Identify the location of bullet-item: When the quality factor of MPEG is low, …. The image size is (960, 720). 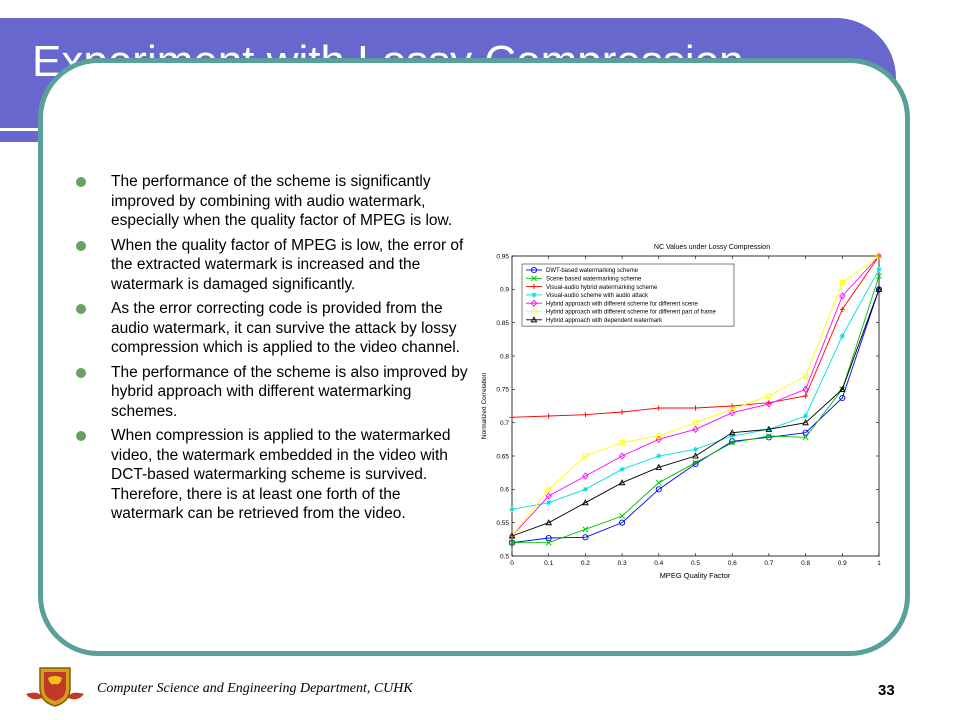
(272, 265).